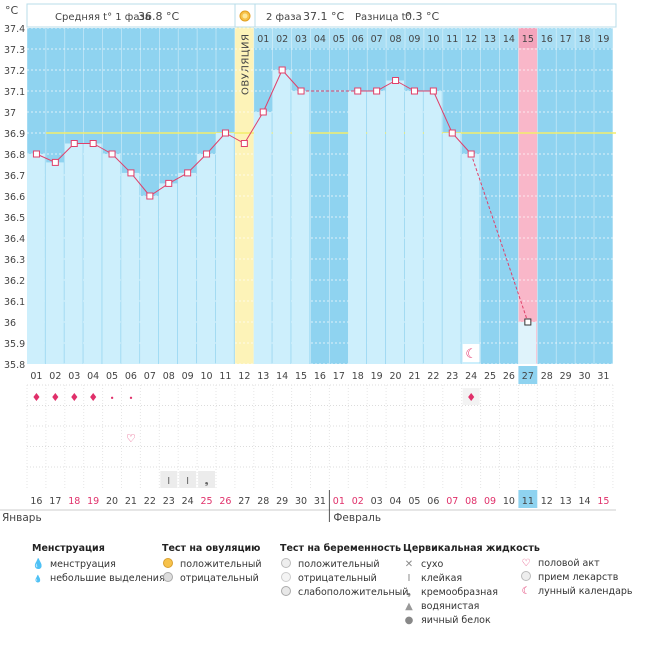 This screenshot has width=655, height=650. What do you see at coordinates (471, 501) in the screenshot?
I see `calendar-date: 08` at bounding box center [471, 501].